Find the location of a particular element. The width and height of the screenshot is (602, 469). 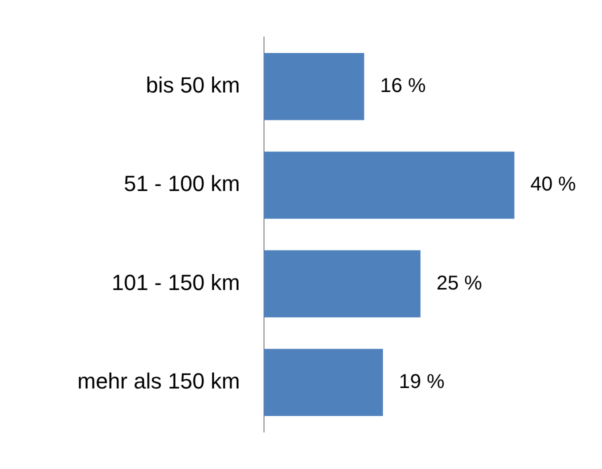

data-label: 25 % is located at coordinates (459, 283).